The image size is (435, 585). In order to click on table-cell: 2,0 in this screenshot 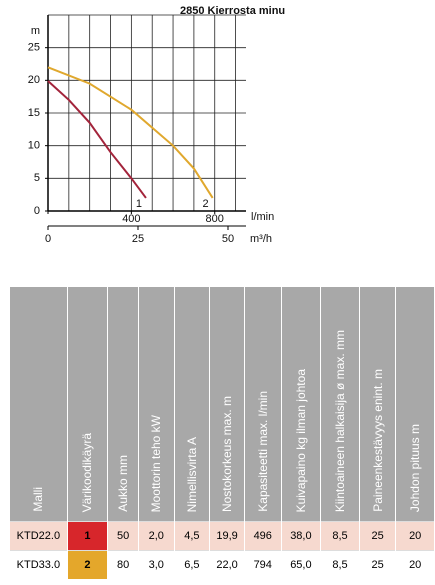, I will do `click(156, 536)`.